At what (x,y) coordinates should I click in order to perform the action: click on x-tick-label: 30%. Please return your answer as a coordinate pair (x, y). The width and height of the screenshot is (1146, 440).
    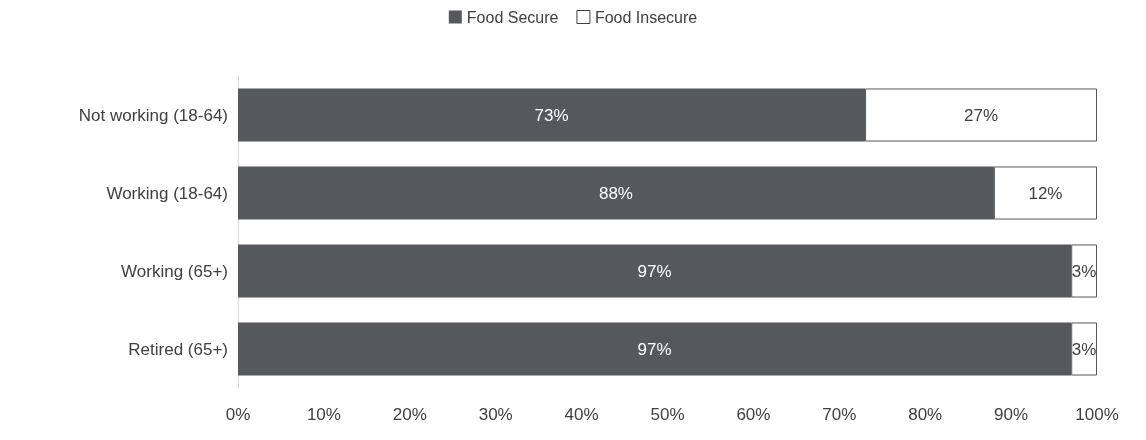
    Looking at the image, I should click on (495, 414).